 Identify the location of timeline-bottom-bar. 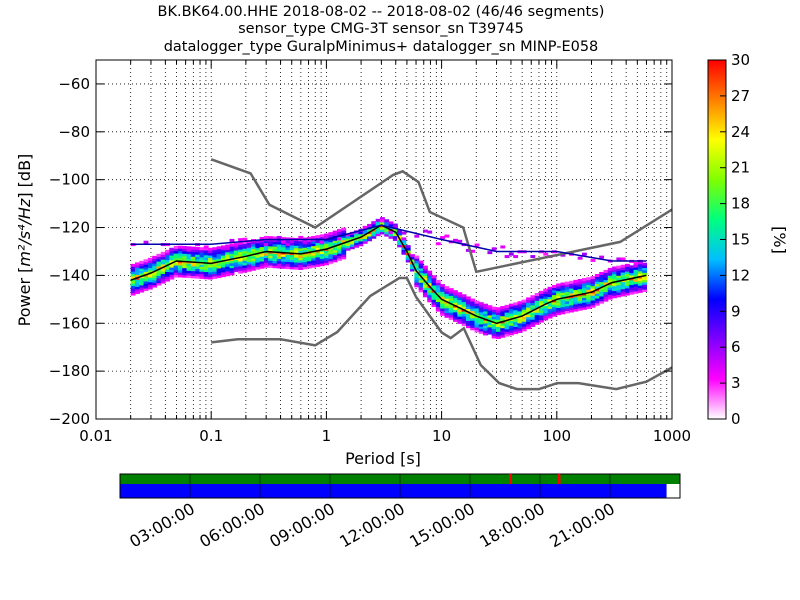
(393, 491).